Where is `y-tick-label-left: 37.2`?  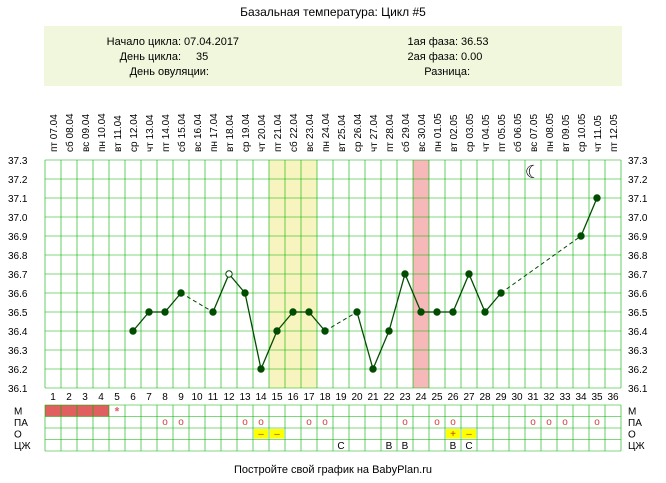 y-tick-label-left: 37.2 is located at coordinates (18, 180).